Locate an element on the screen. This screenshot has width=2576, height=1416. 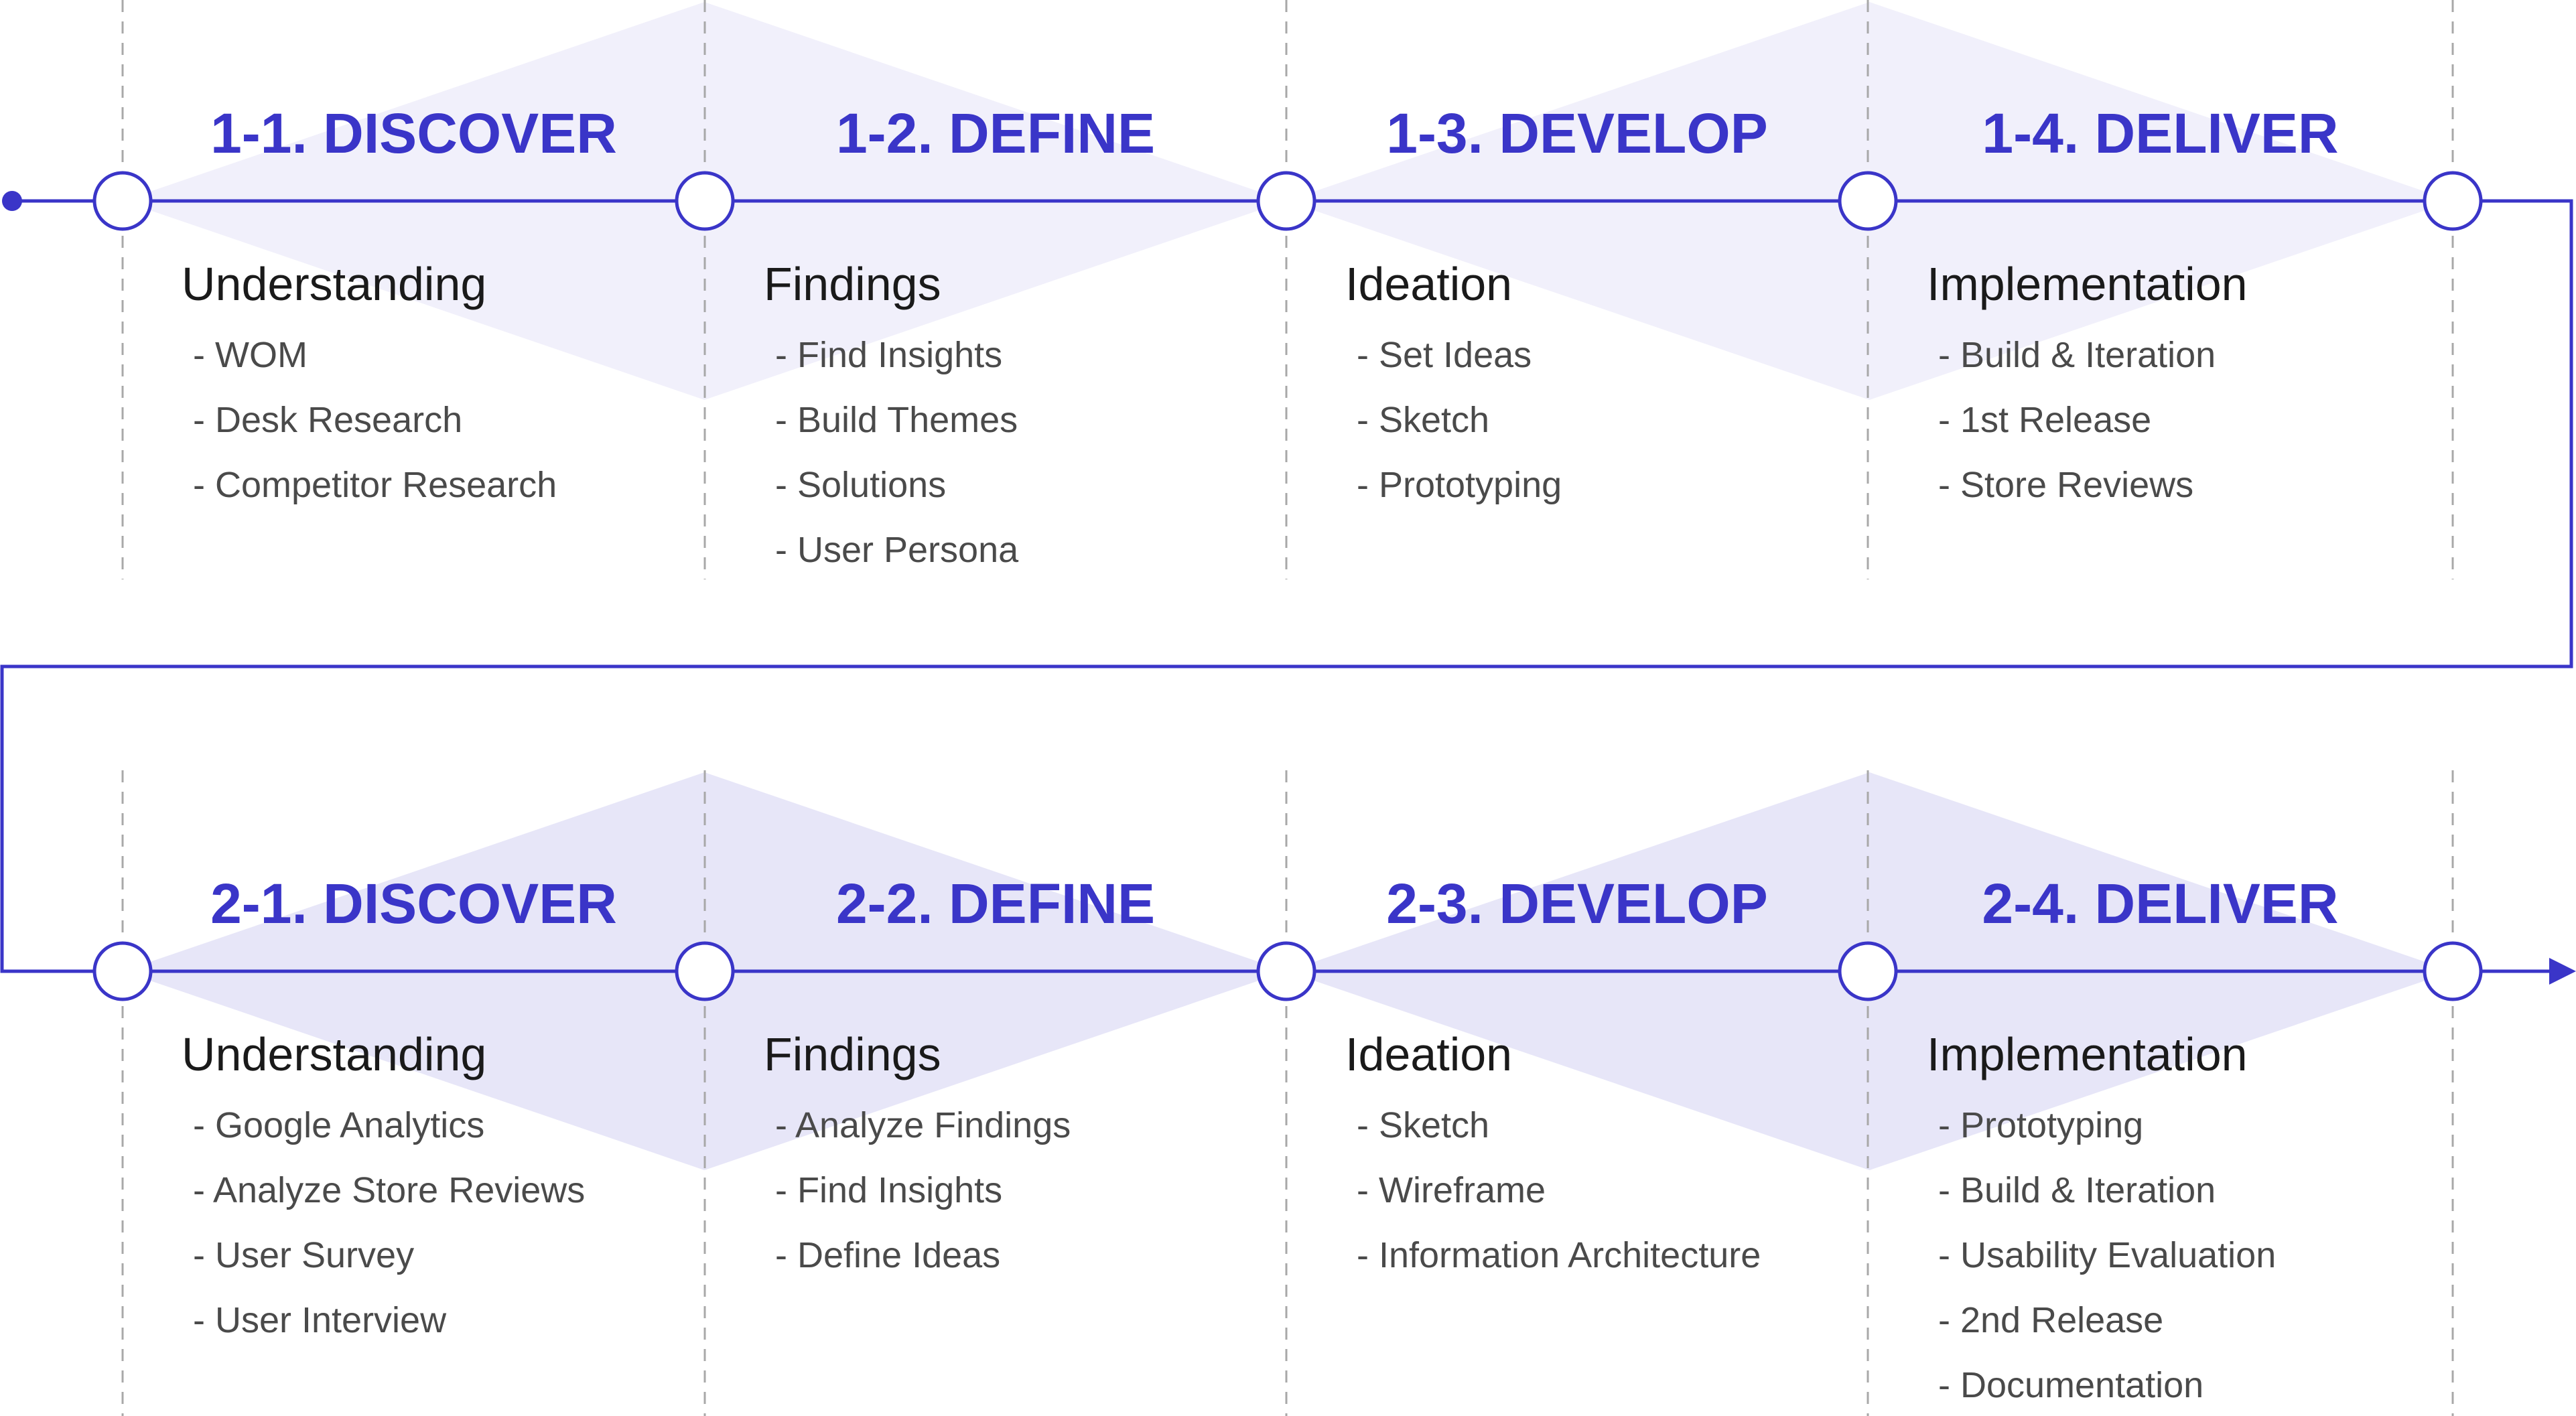
list-item: - Wireframe is located at coordinates (1451, 1190).